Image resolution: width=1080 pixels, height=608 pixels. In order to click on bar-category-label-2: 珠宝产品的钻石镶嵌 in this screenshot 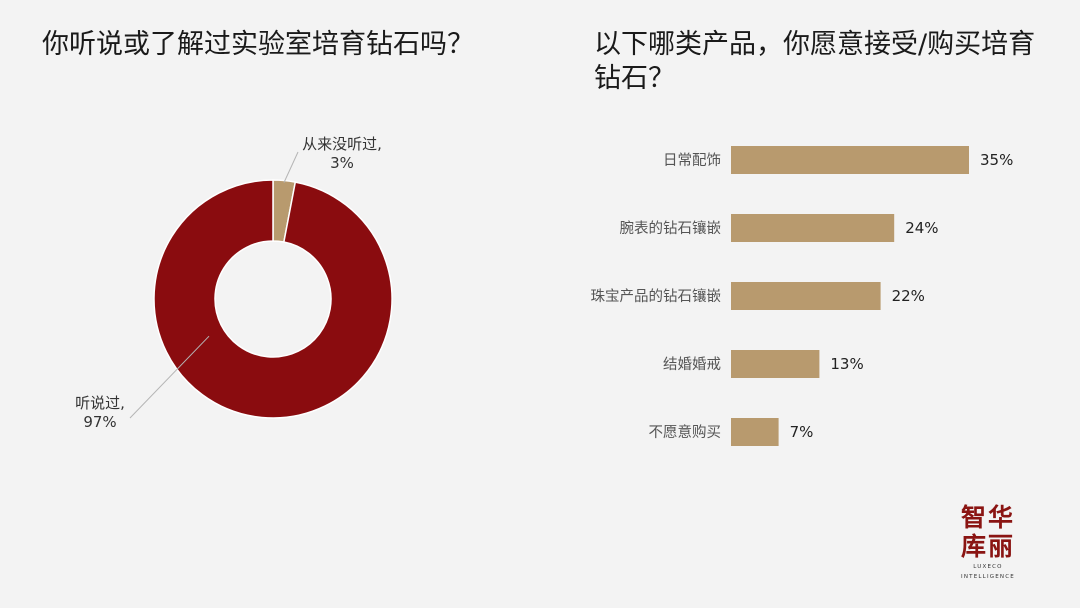, I will do `click(656, 296)`.